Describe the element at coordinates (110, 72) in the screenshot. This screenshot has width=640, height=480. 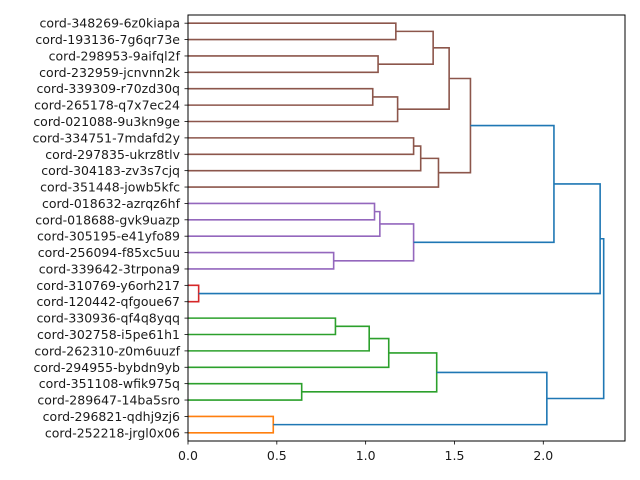
I see `leaf-label: cord-232959-jcnvnn2k` at that location.